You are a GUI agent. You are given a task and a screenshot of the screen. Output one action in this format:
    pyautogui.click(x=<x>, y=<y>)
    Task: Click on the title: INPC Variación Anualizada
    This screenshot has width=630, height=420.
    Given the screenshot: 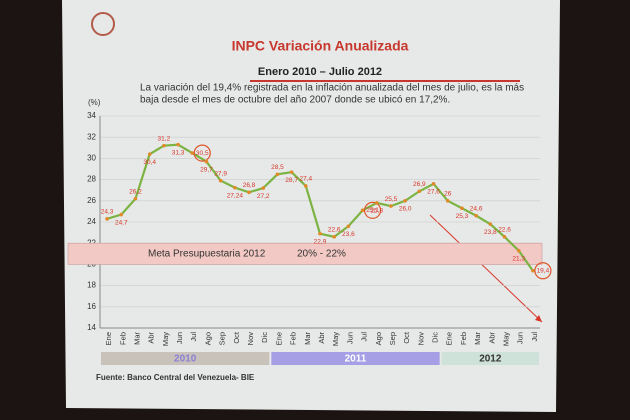 What is the action you would take?
    pyautogui.click(x=320, y=46)
    